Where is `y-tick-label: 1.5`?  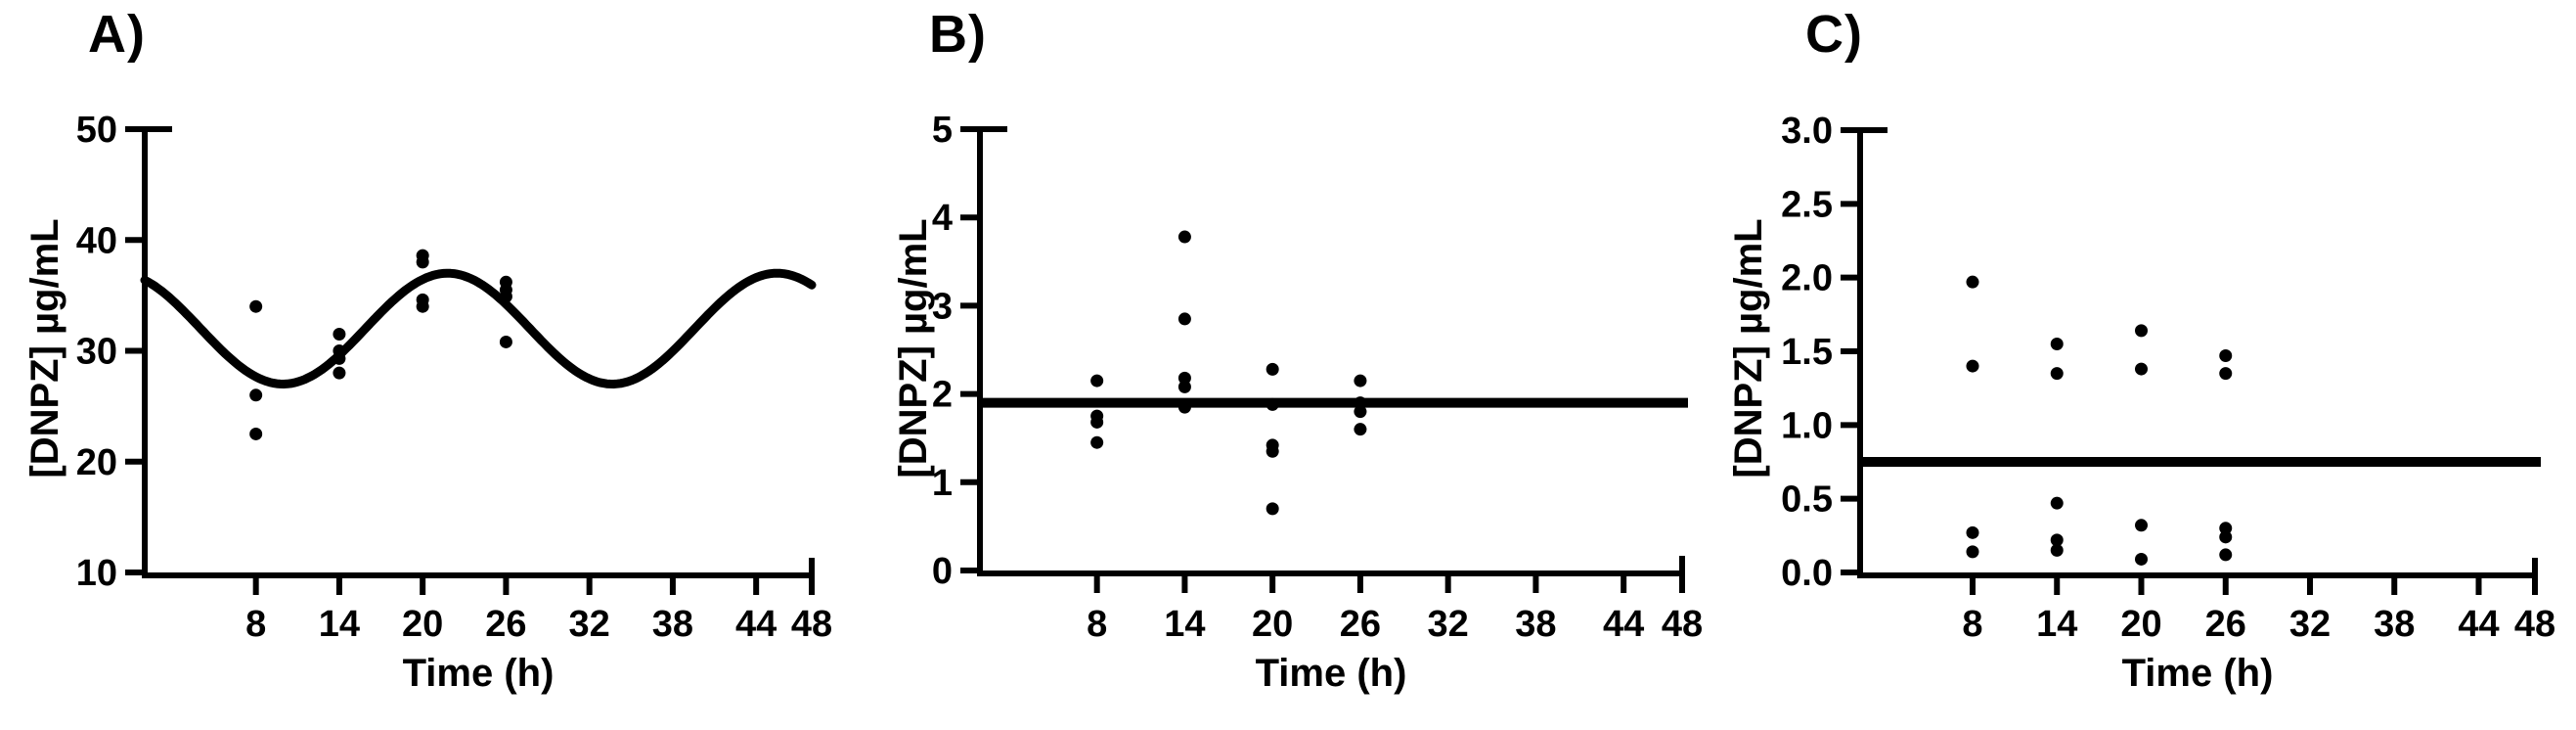
y-tick-label: 1.5 is located at coordinates (1807, 352).